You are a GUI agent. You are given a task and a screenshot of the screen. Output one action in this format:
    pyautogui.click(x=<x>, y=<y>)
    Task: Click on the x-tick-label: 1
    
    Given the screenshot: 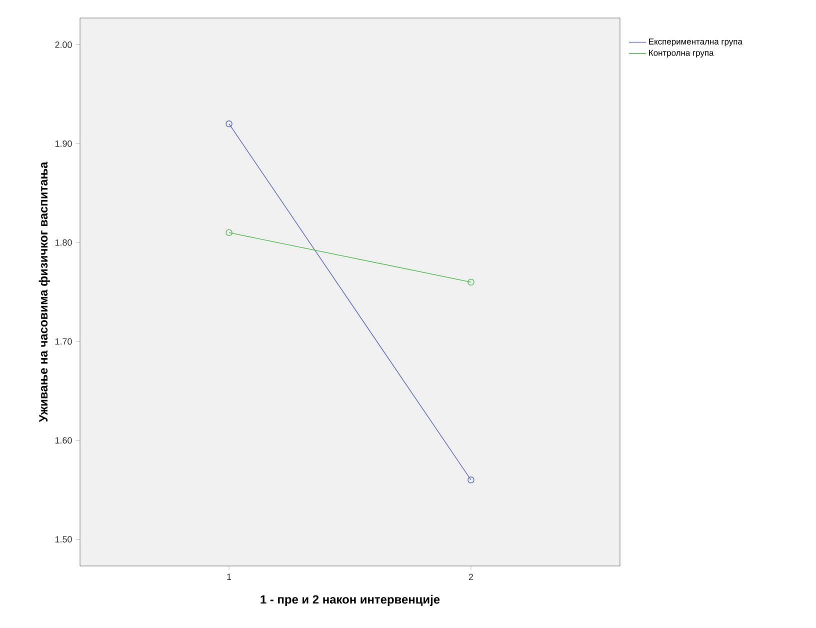 What is the action you would take?
    pyautogui.click(x=229, y=577)
    